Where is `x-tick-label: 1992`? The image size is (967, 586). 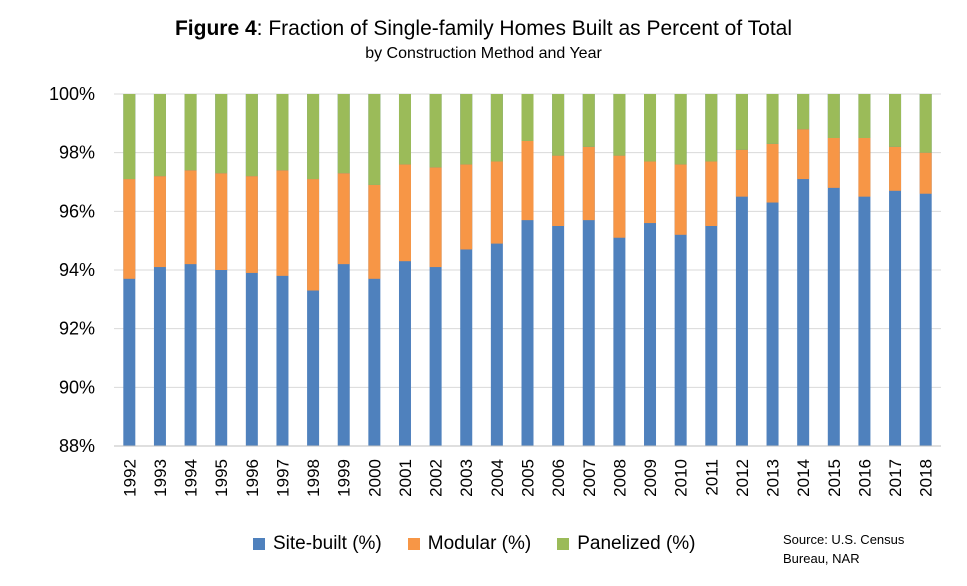 x-tick-label: 1992 is located at coordinates (129, 478).